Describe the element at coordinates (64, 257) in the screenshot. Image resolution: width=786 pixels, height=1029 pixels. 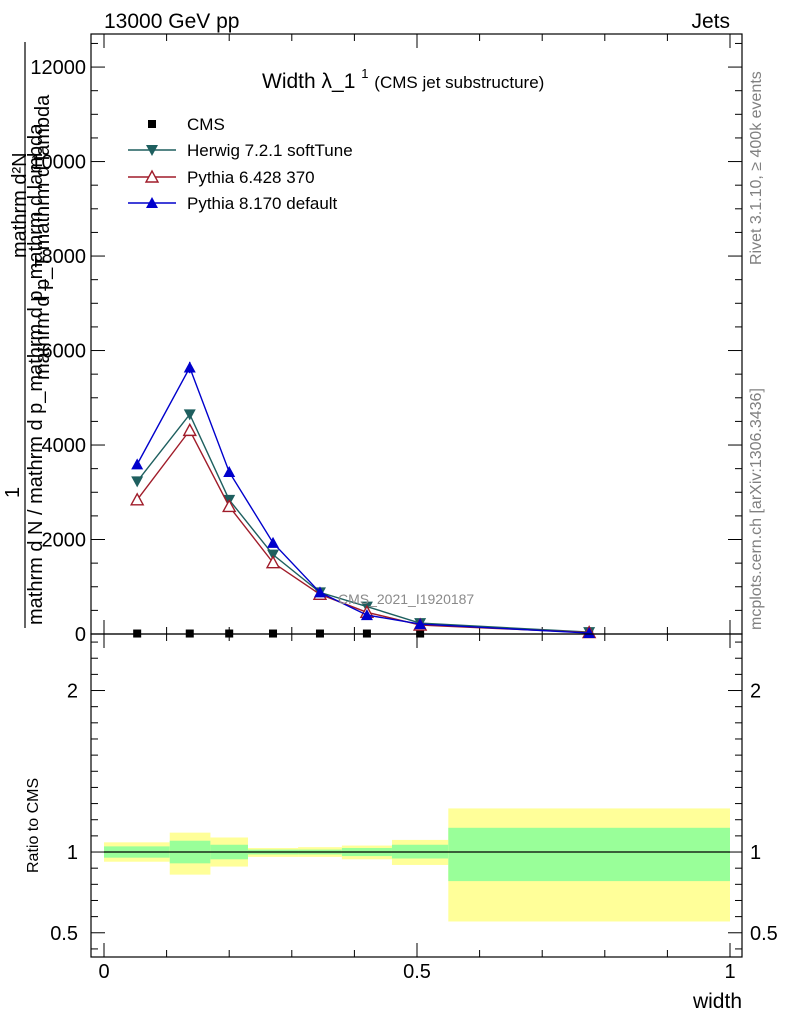
I see `y-tick-label: 8000` at that location.